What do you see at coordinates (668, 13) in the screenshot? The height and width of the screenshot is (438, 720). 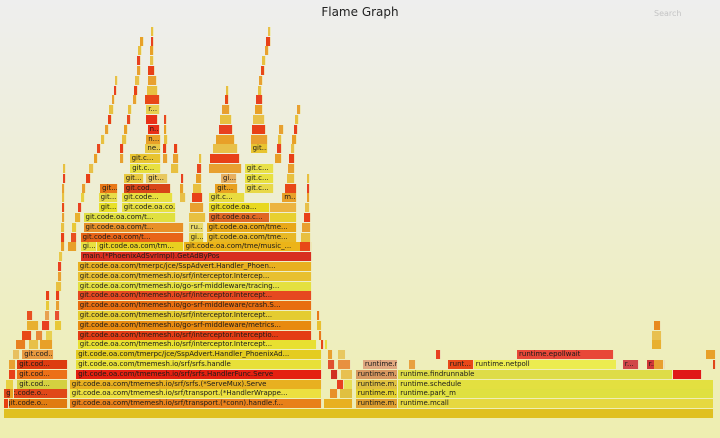 I see `search-button: Search` at bounding box center [668, 13].